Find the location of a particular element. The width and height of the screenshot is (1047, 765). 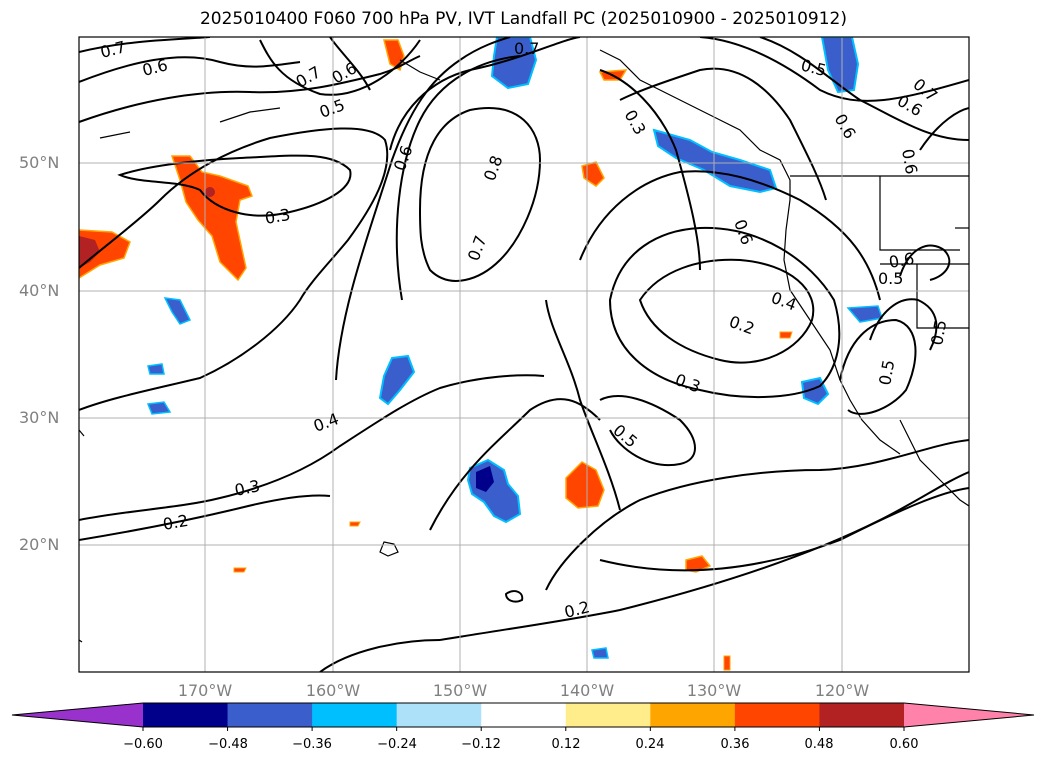

positive-patch-141w is located at coordinates (585, 485).